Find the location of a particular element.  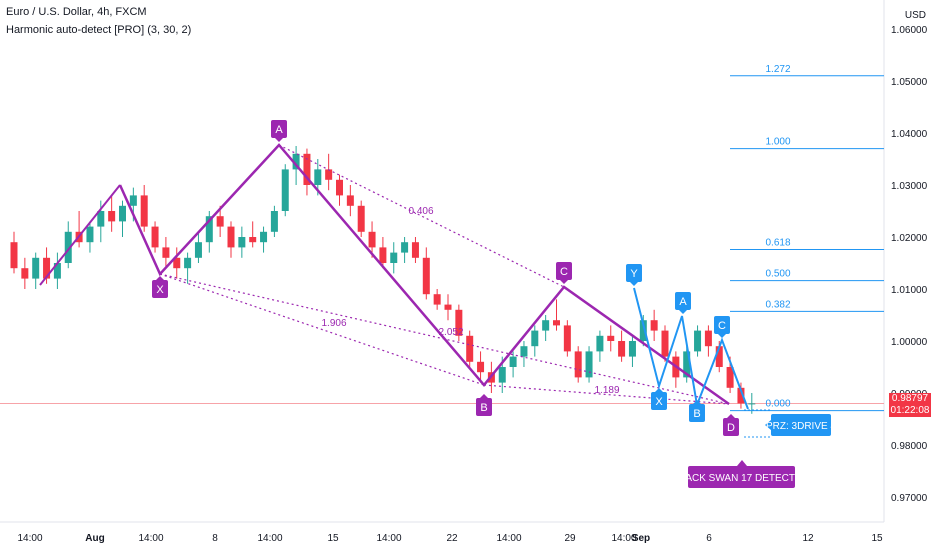

prz-label: PRZ: 3DRIVE 4 is located at coordinates (801, 426).